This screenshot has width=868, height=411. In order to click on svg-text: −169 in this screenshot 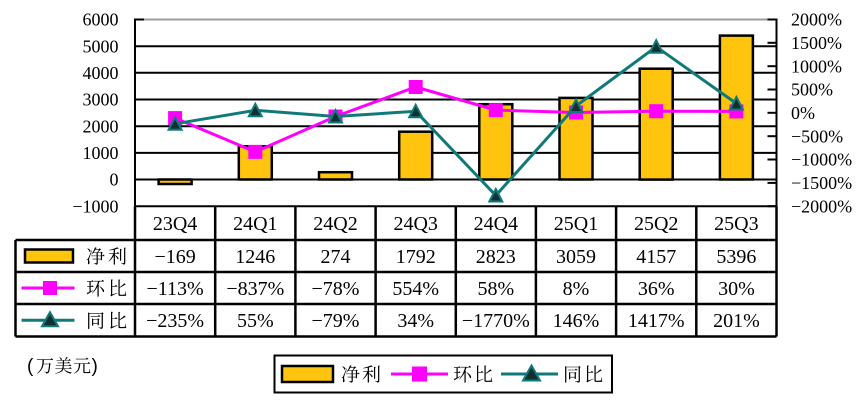, I will do `click(174, 257)`.